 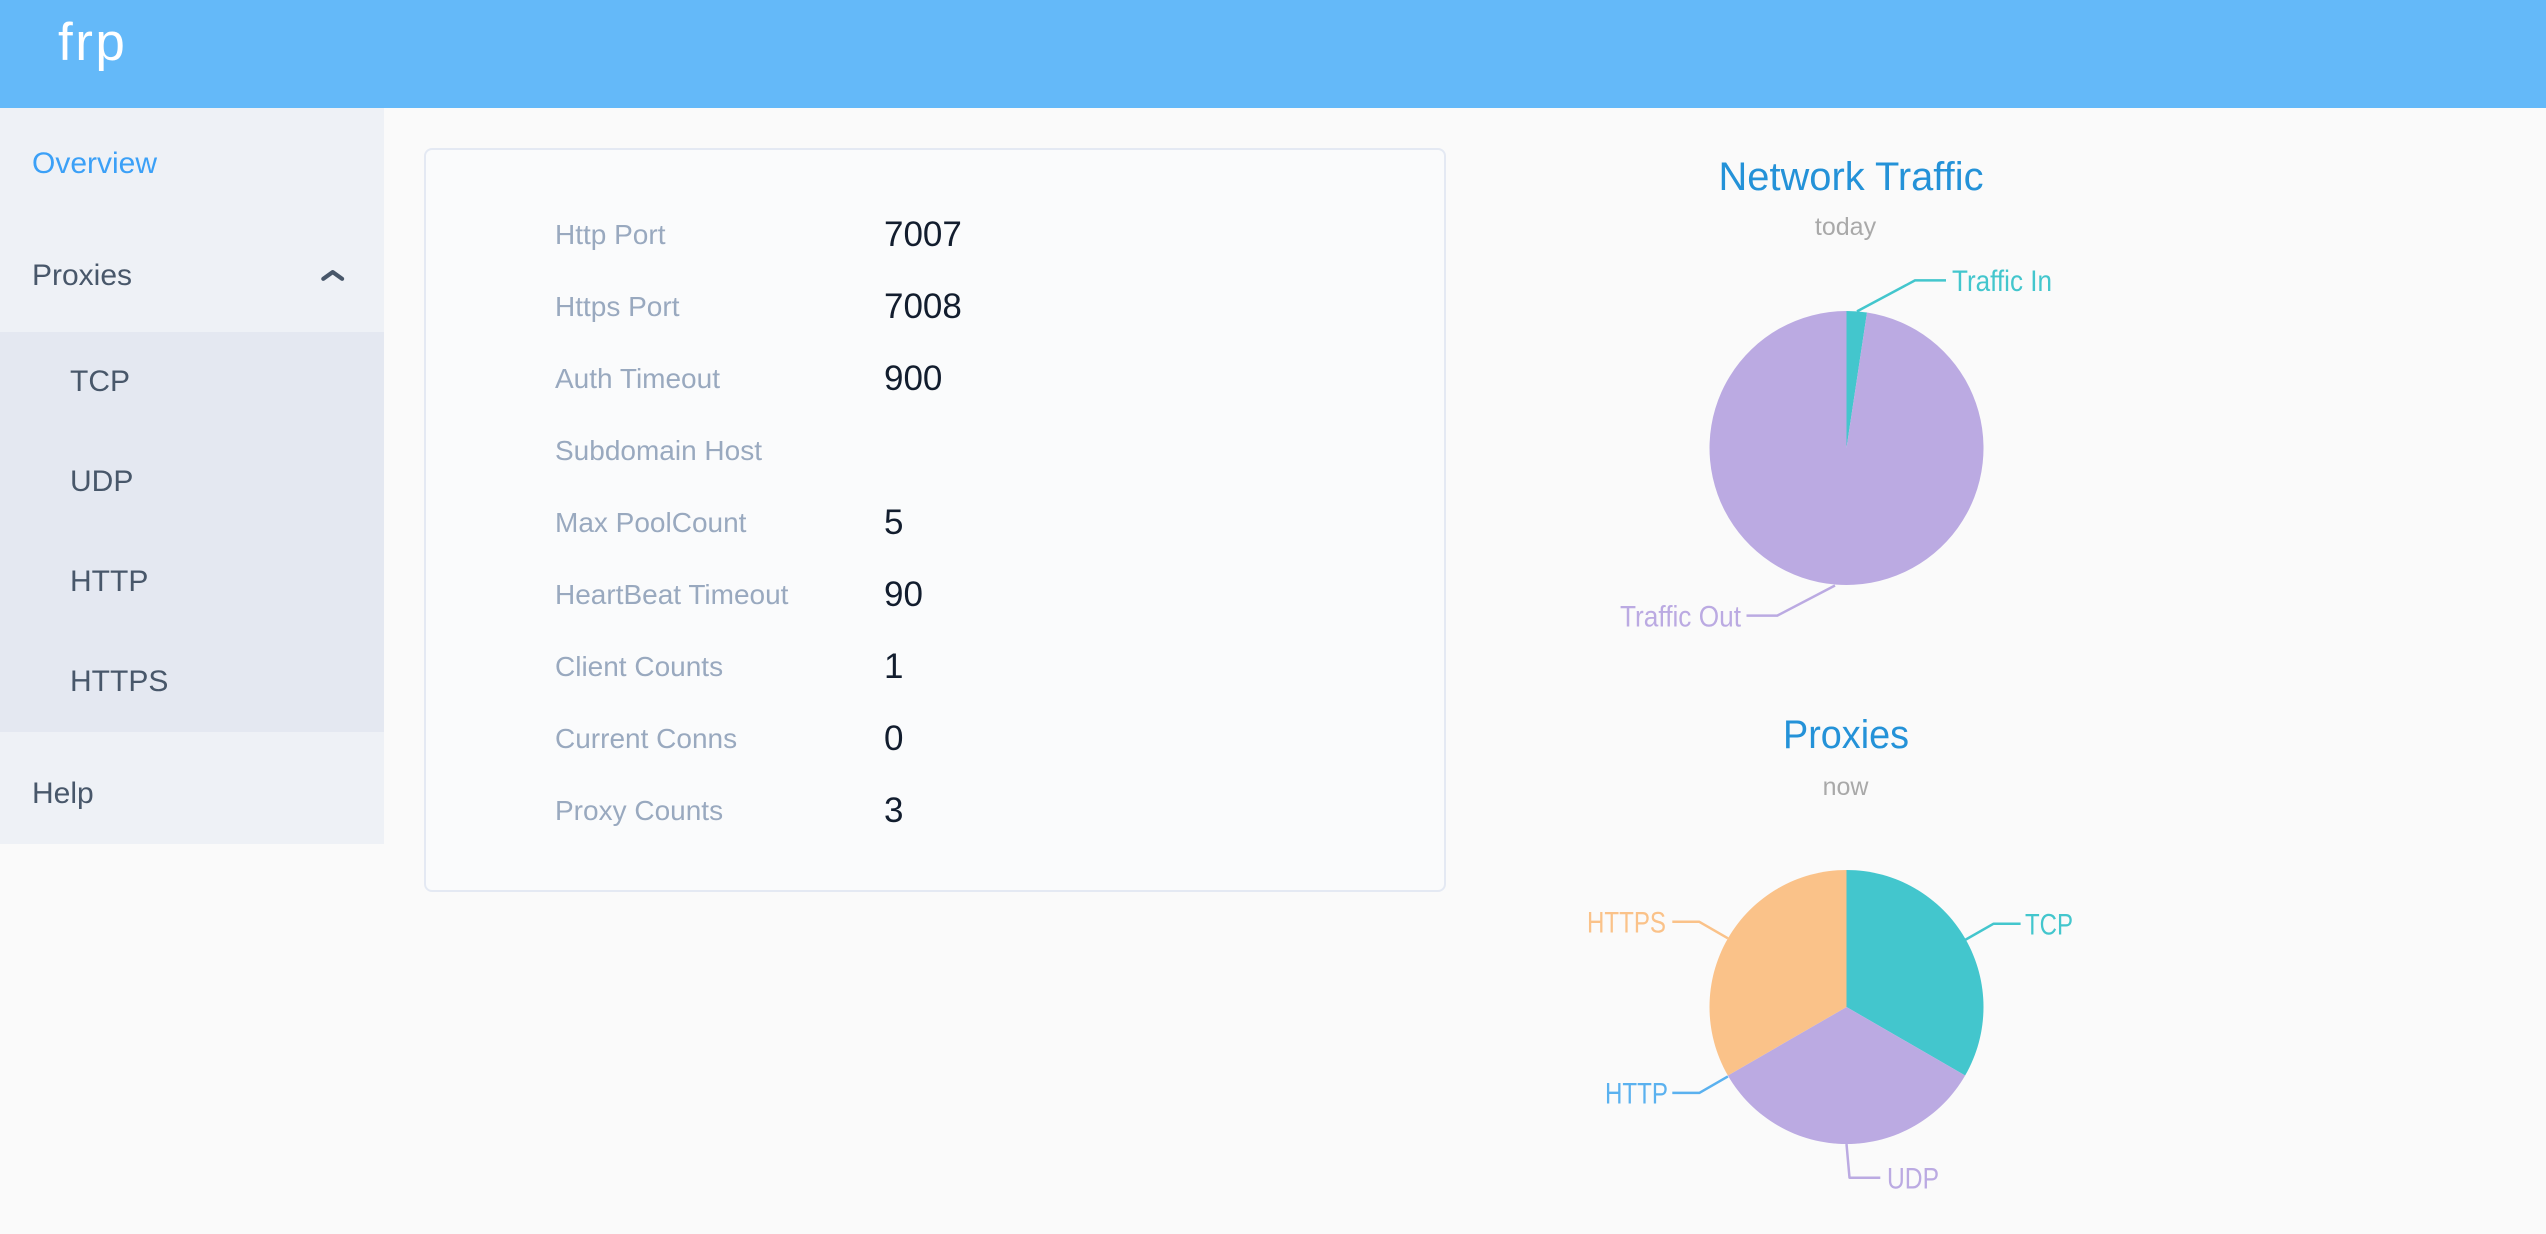 What do you see at coordinates (1846, 227) in the screenshot?
I see `svg-text: today` at bounding box center [1846, 227].